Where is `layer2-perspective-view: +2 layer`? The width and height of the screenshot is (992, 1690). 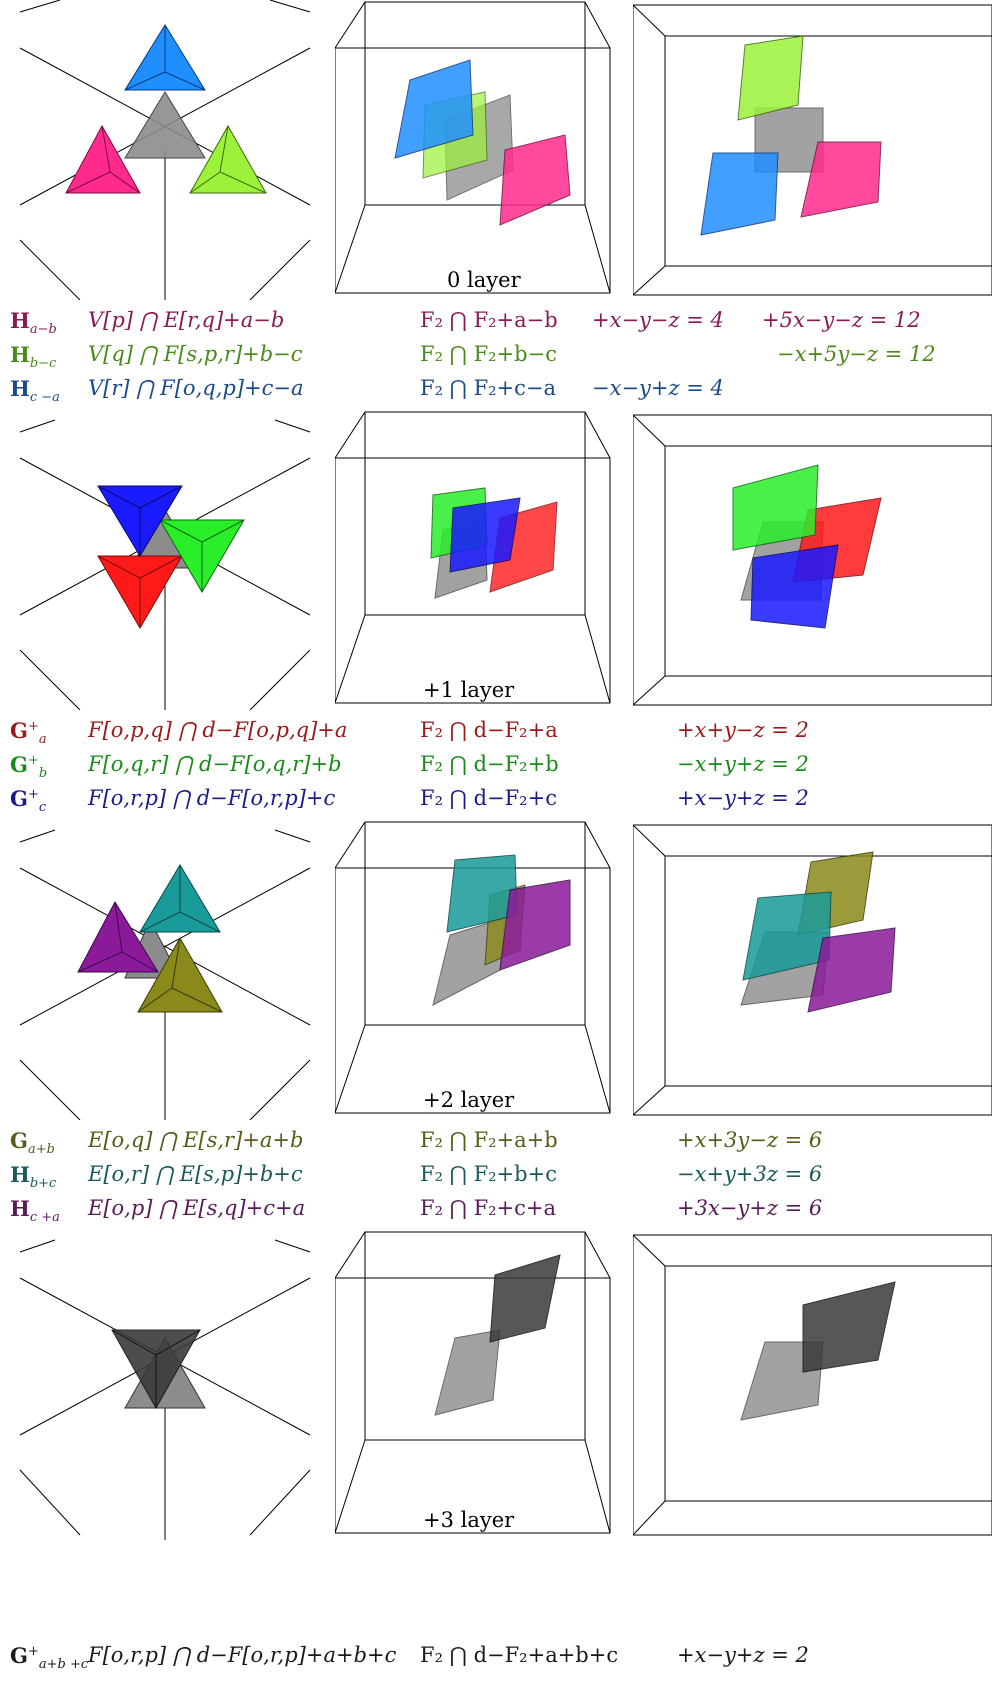 layer2-perspective-view: +2 layer is located at coordinates (473, 967).